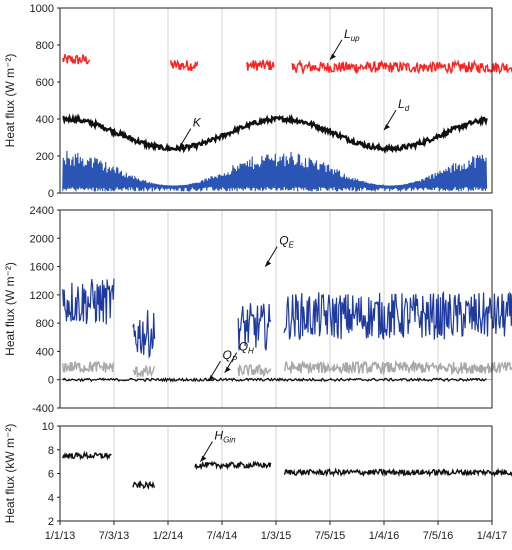  I want to click on y-tick-label: 1200, so click(42, 296).